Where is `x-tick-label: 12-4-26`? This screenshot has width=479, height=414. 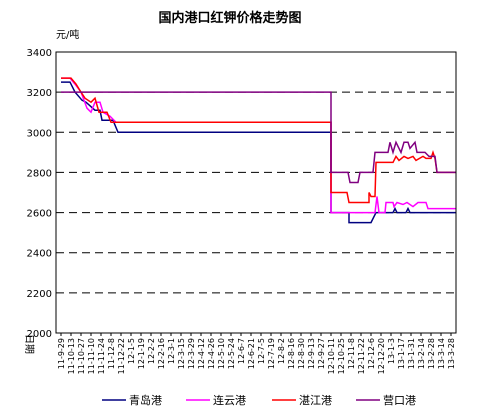
x-tick-label: 12-4-26 is located at coordinates (211, 353).